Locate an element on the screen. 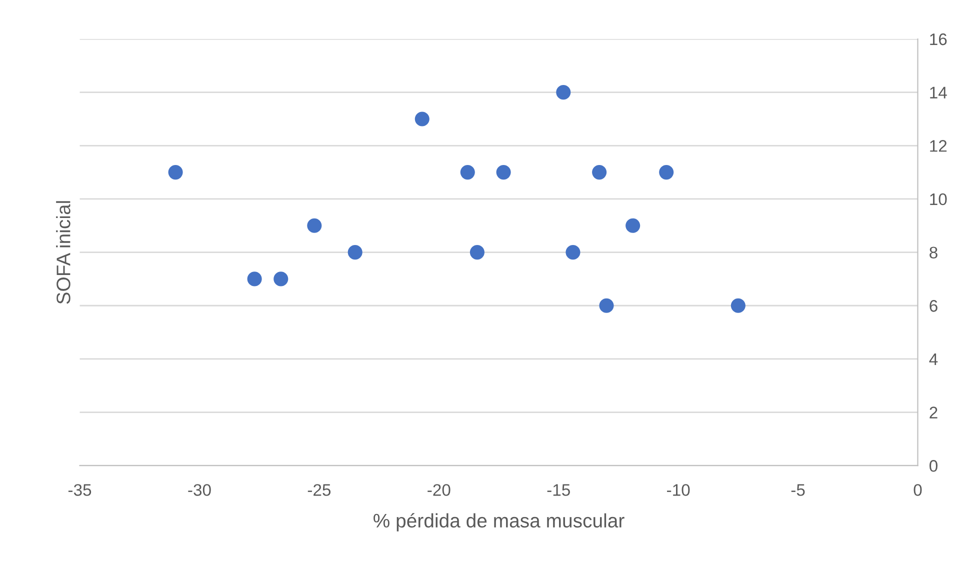  y-tick-label: 8 is located at coordinates (934, 252).